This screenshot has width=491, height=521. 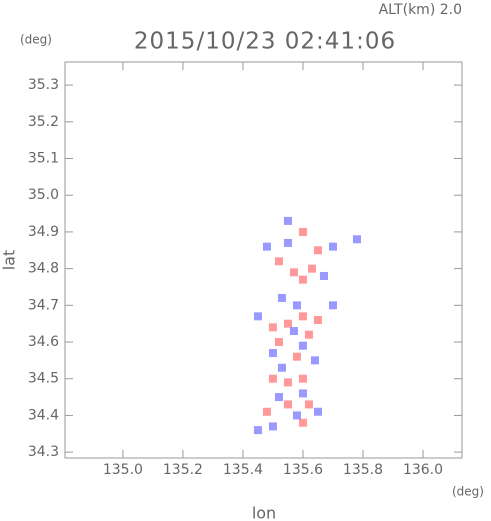 What do you see at coordinates (43, 195) in the screenshot?
I see `y-tick-label: 35.0` at bounding box center [43, 195].